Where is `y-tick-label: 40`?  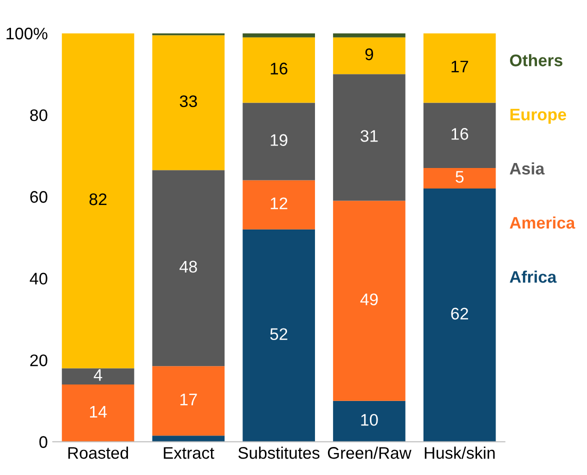 y-tick-label: 40 is located at coordinates (39, 278).